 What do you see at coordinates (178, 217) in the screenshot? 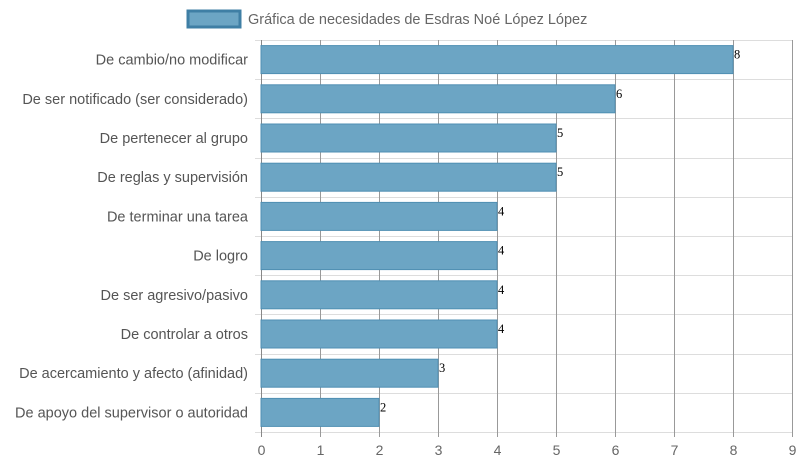
I see `category-label: De terminar una tarea` at bounding box center [178, 217].